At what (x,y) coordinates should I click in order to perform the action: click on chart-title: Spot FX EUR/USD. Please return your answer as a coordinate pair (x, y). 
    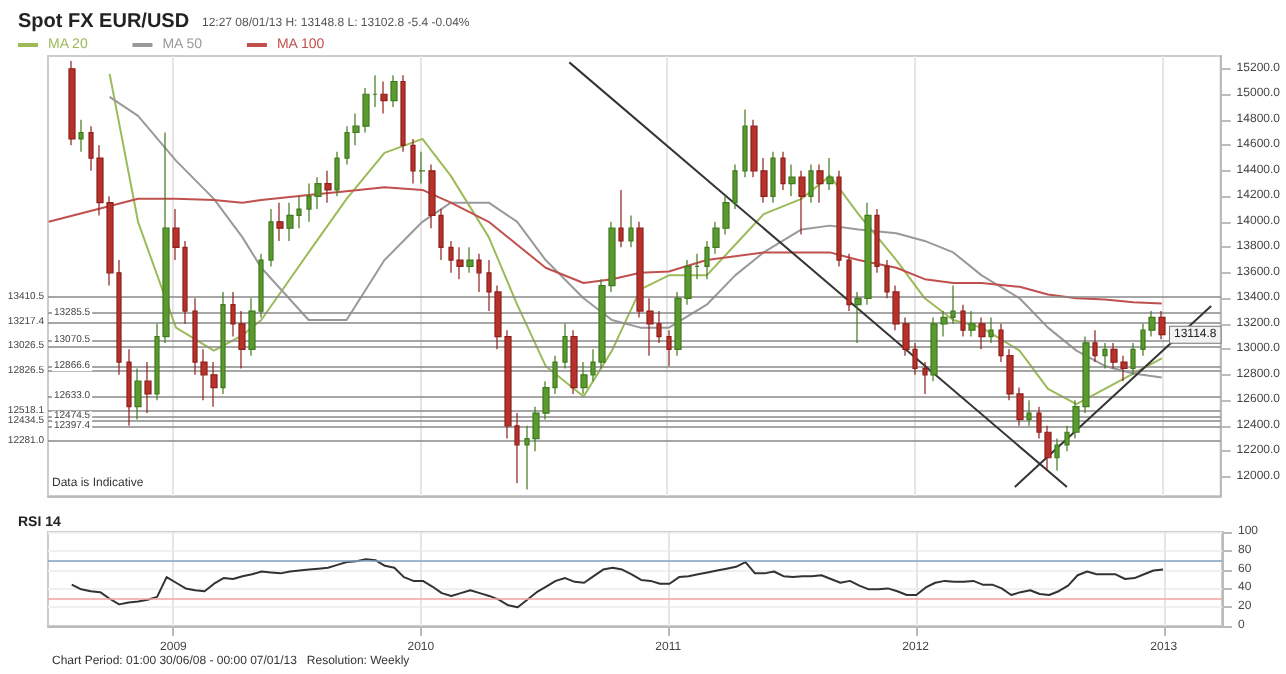
    Looking at the image, I should click on (104, 22).